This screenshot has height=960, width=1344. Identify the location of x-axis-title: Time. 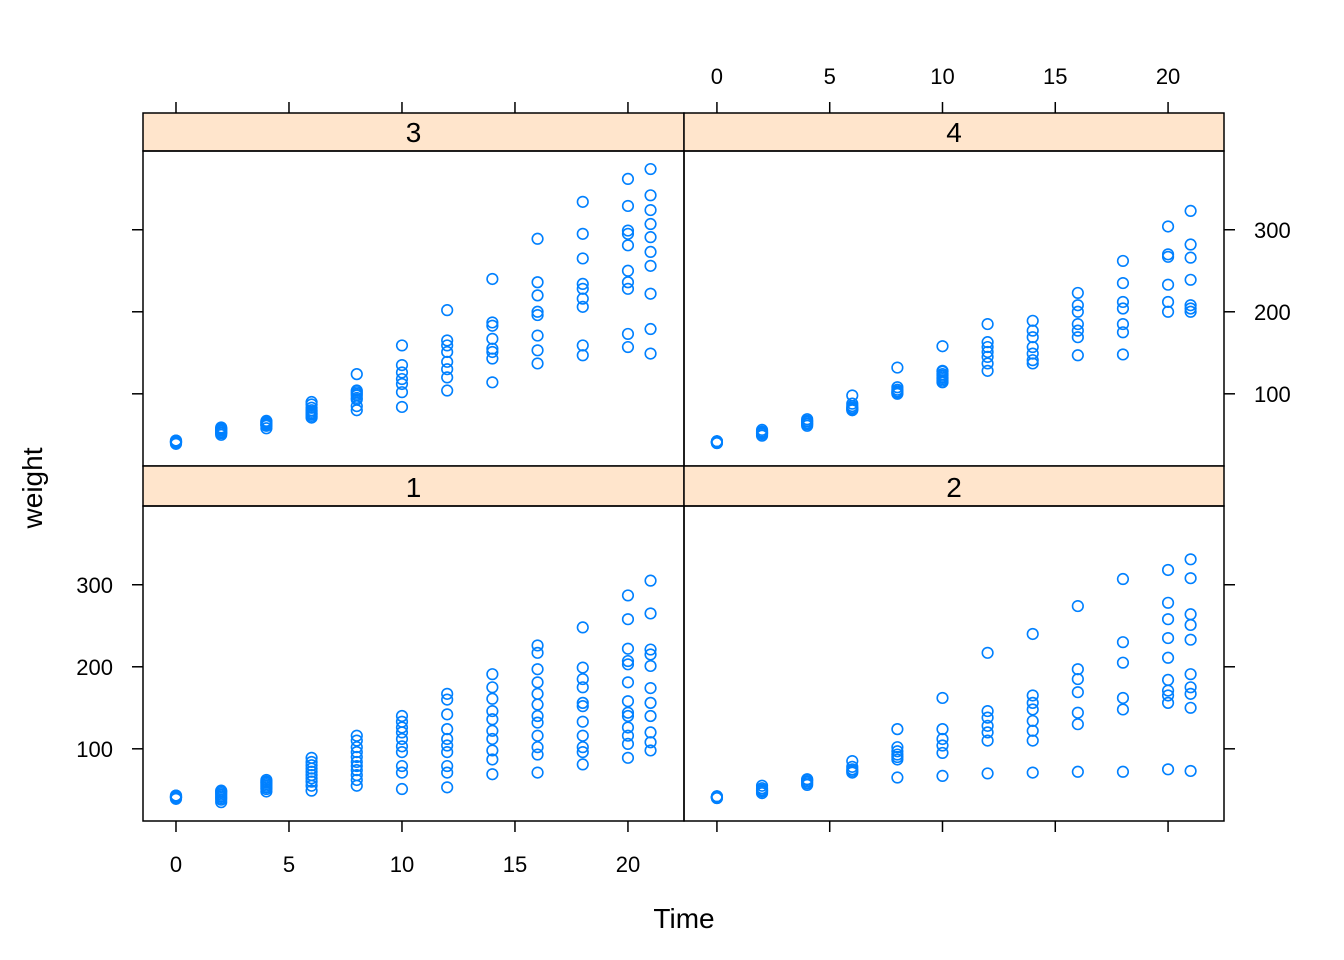
(683, 918).